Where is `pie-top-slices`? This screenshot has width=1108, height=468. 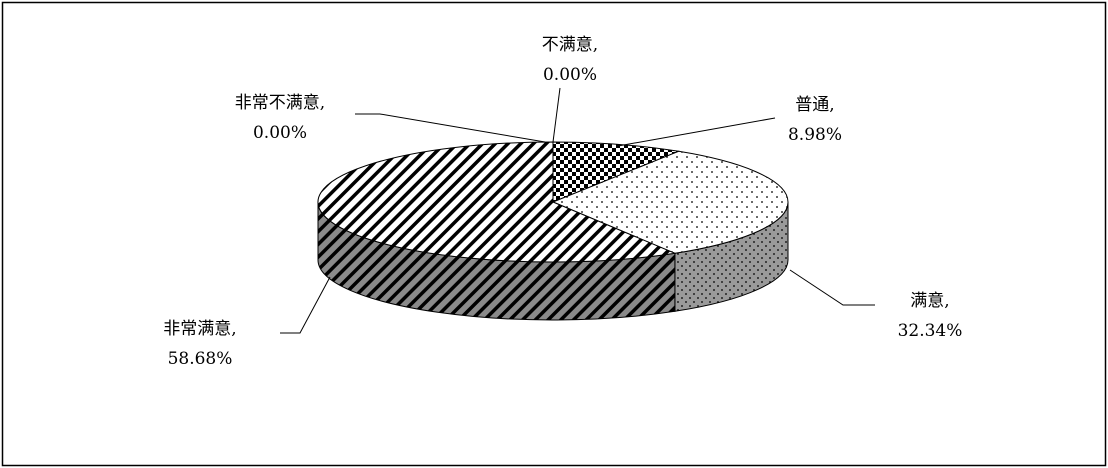 pie-top-slices is located at coordinates (553, 202).